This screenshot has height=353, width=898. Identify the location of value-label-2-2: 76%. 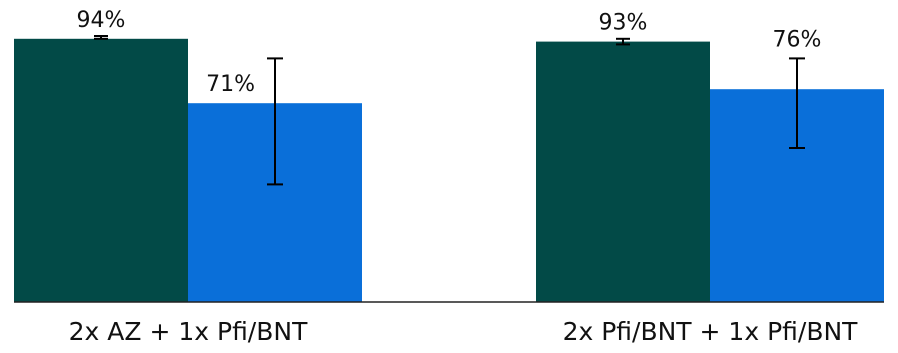
(797, 39).